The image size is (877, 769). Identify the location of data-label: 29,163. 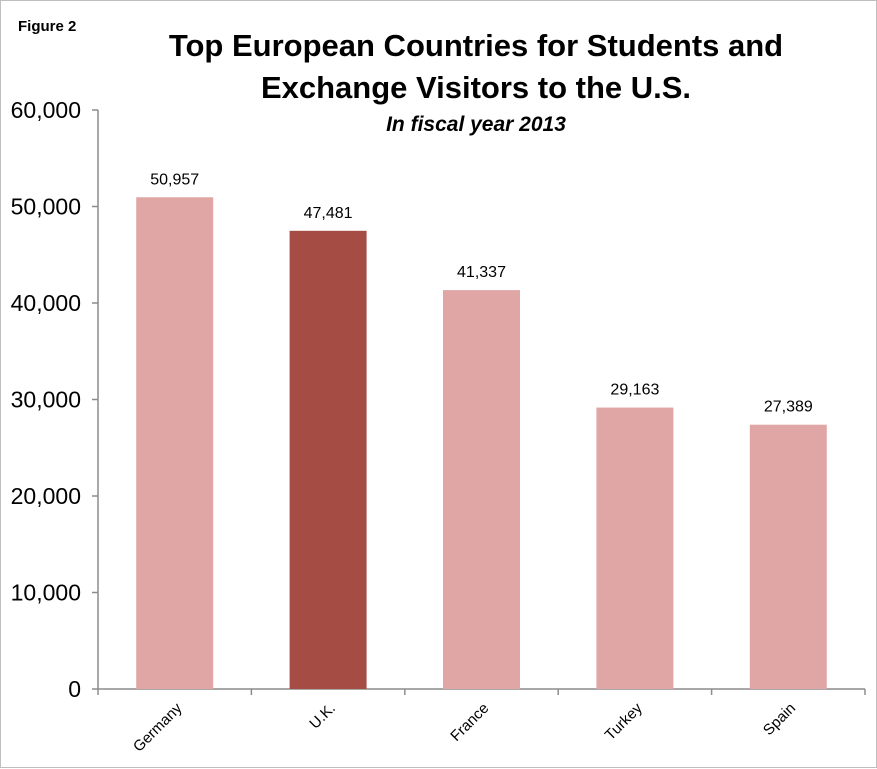
(634, 390).